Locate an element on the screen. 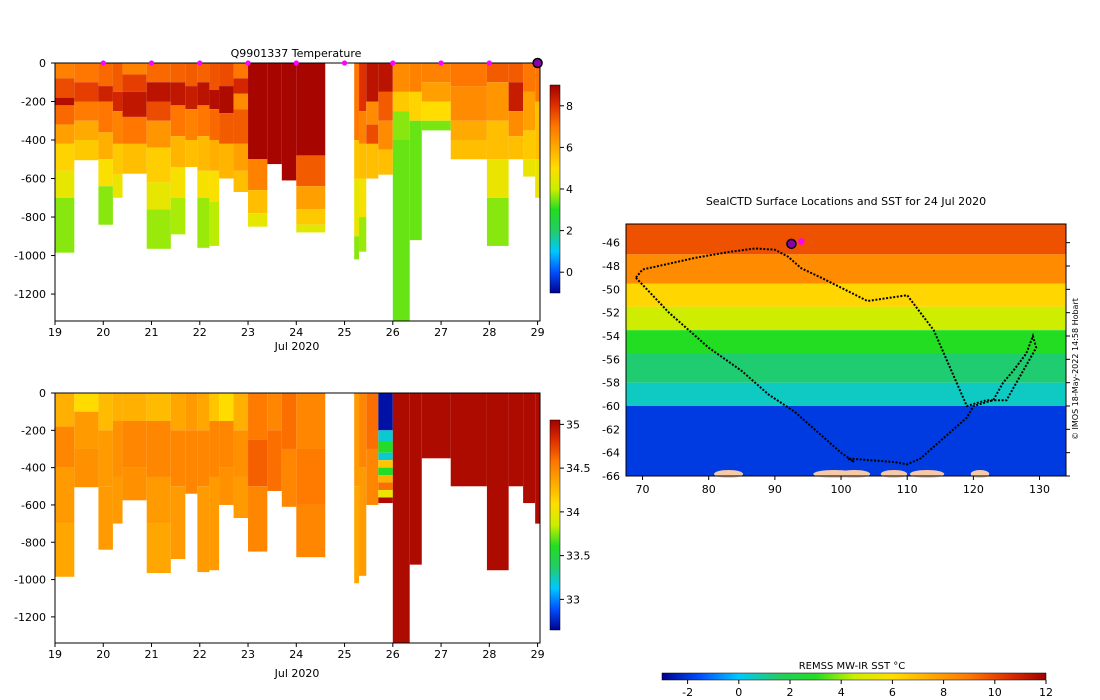 The image size is (1100, 700). salinity-x-tick-label: 20 is located at coordinates (103, 654).